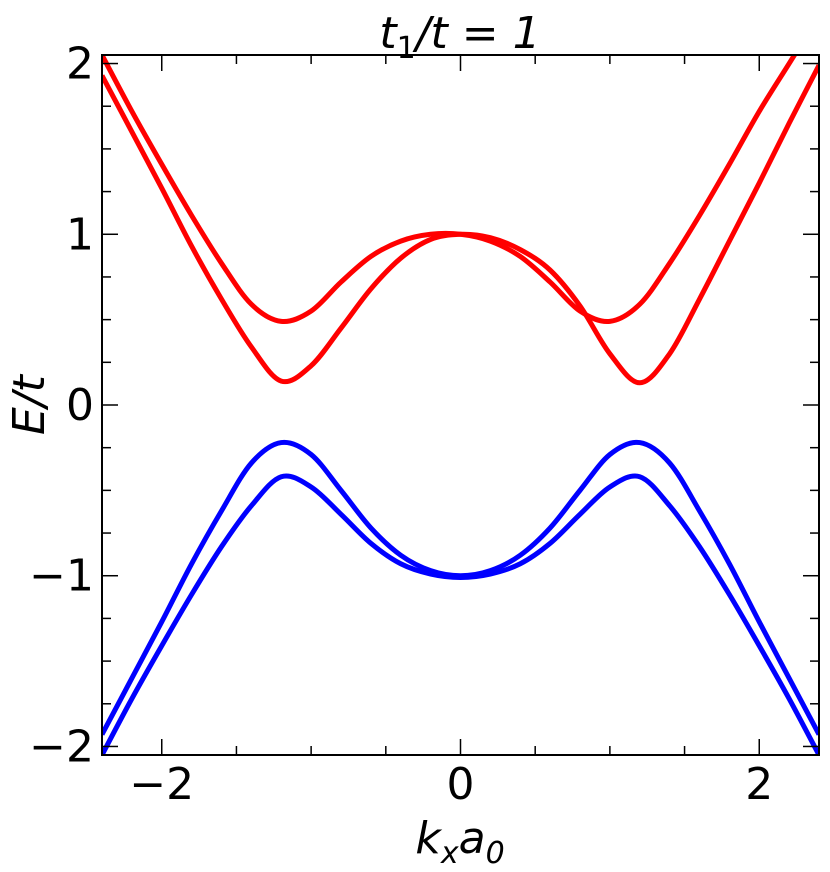 The height and width of the screenshot is (872, 830). I want to click on x-tick-label: 0, so click(461, 784).